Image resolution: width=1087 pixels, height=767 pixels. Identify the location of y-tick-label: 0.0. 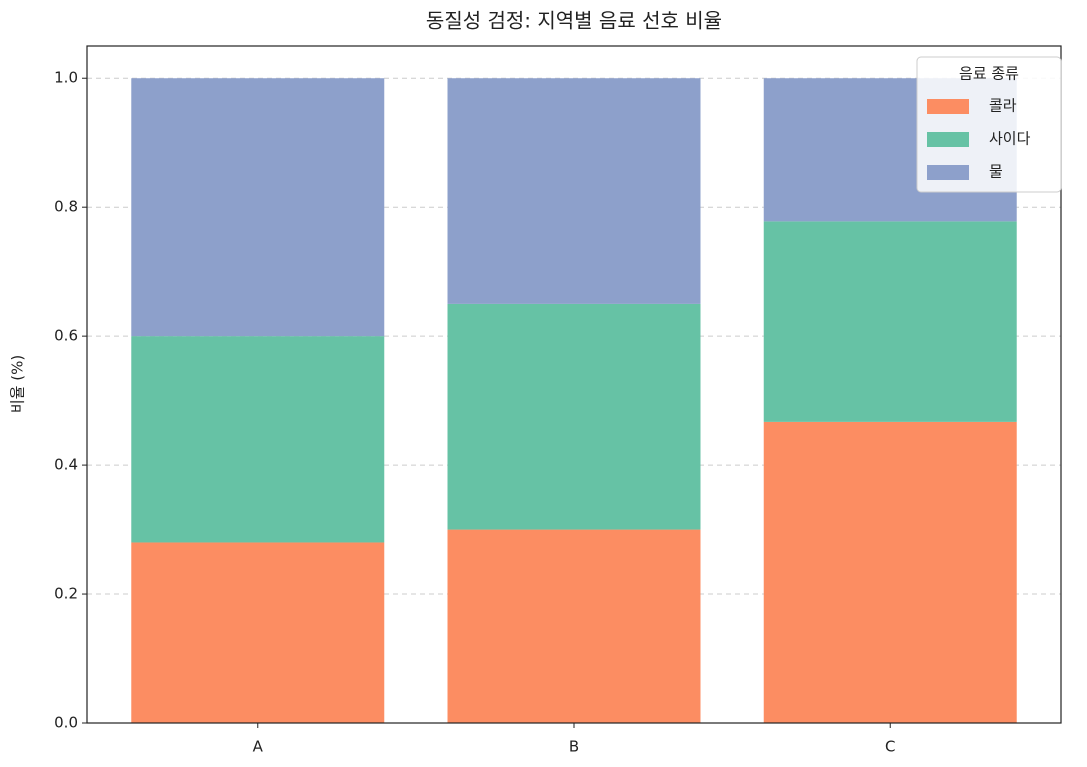
(66, 723).